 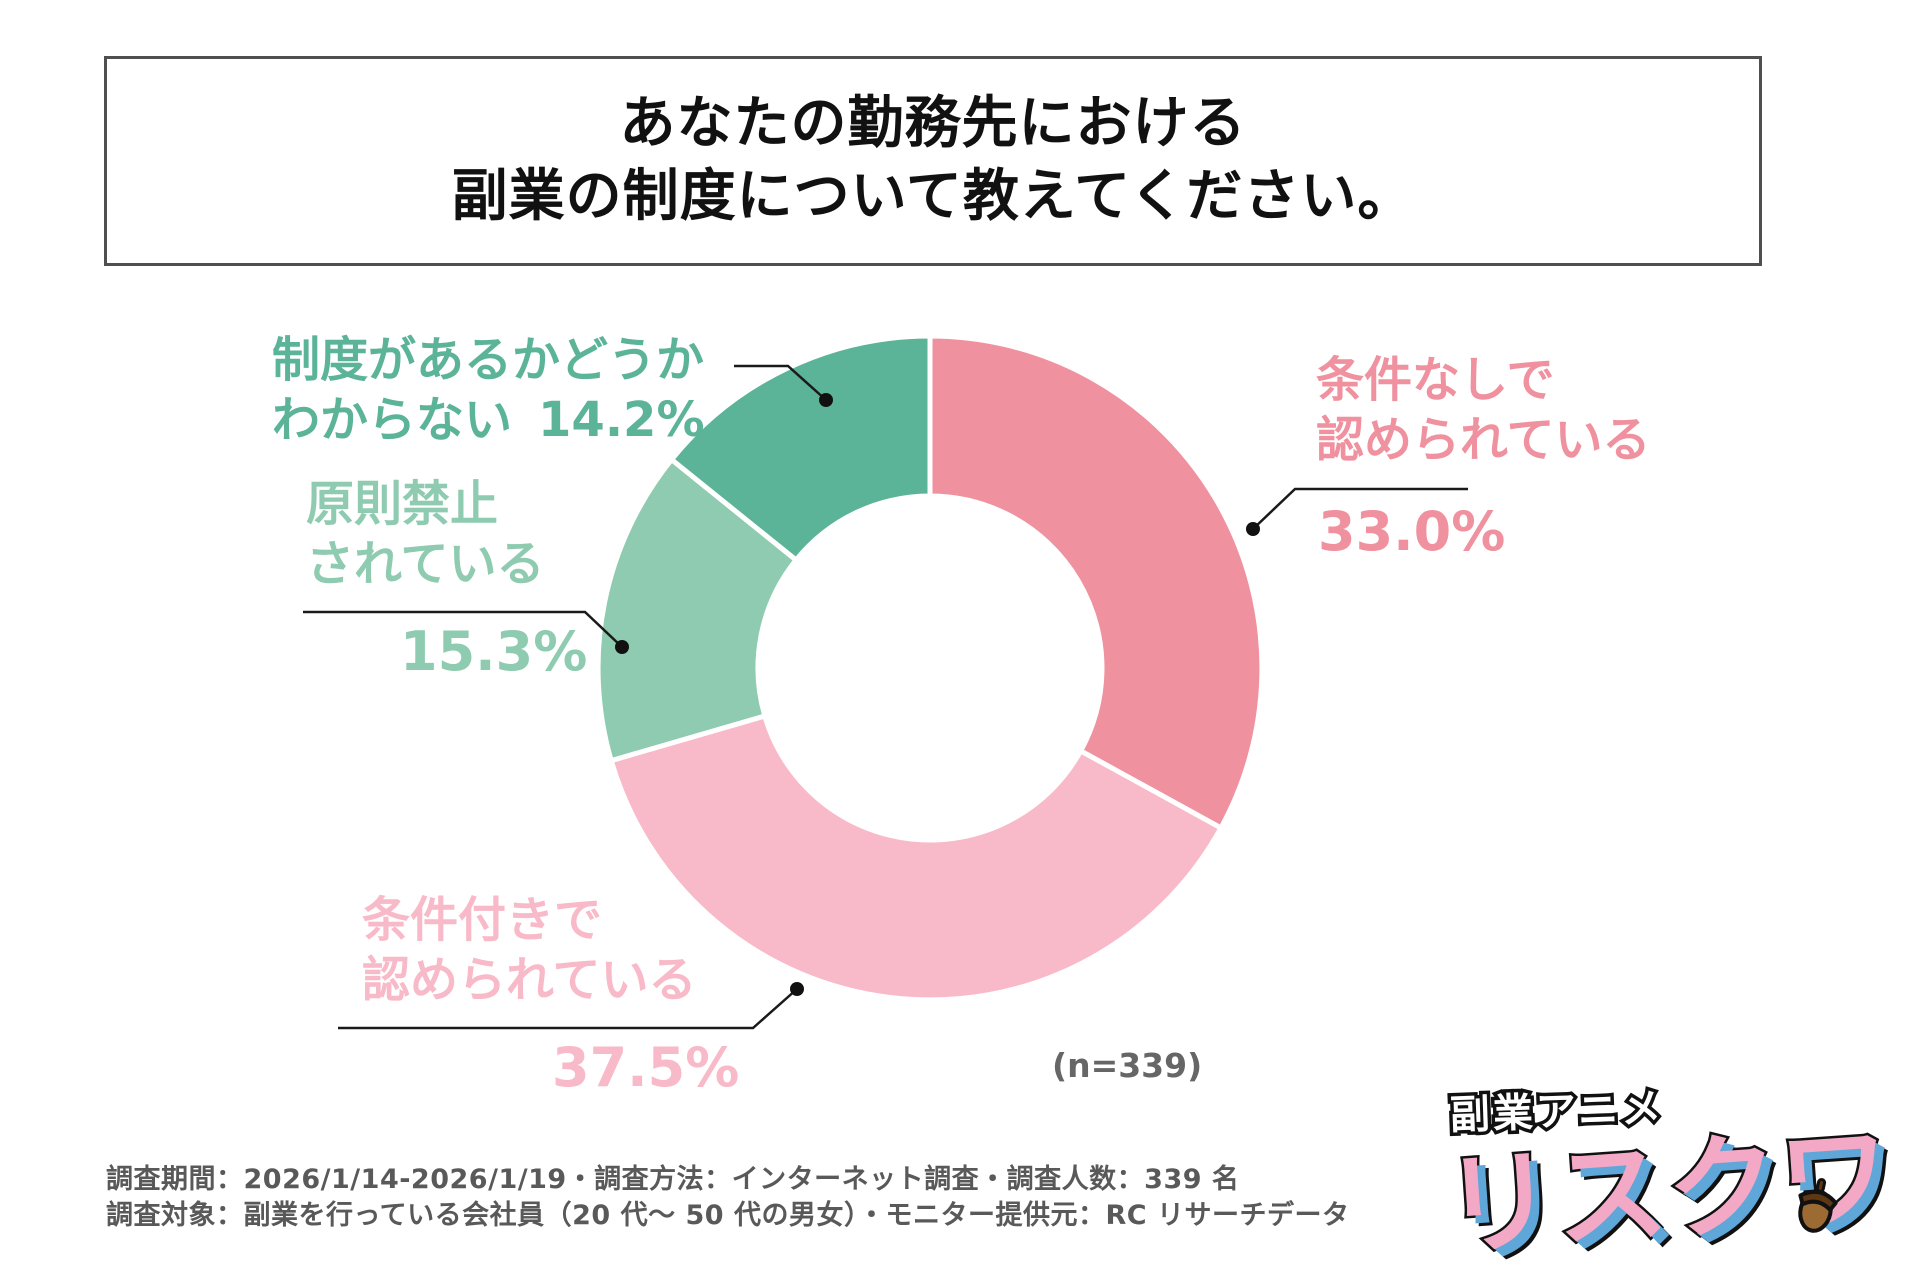 I want to click on brand-logo: 副業アニメ リスクワ, so click(x=1661, y=1171).